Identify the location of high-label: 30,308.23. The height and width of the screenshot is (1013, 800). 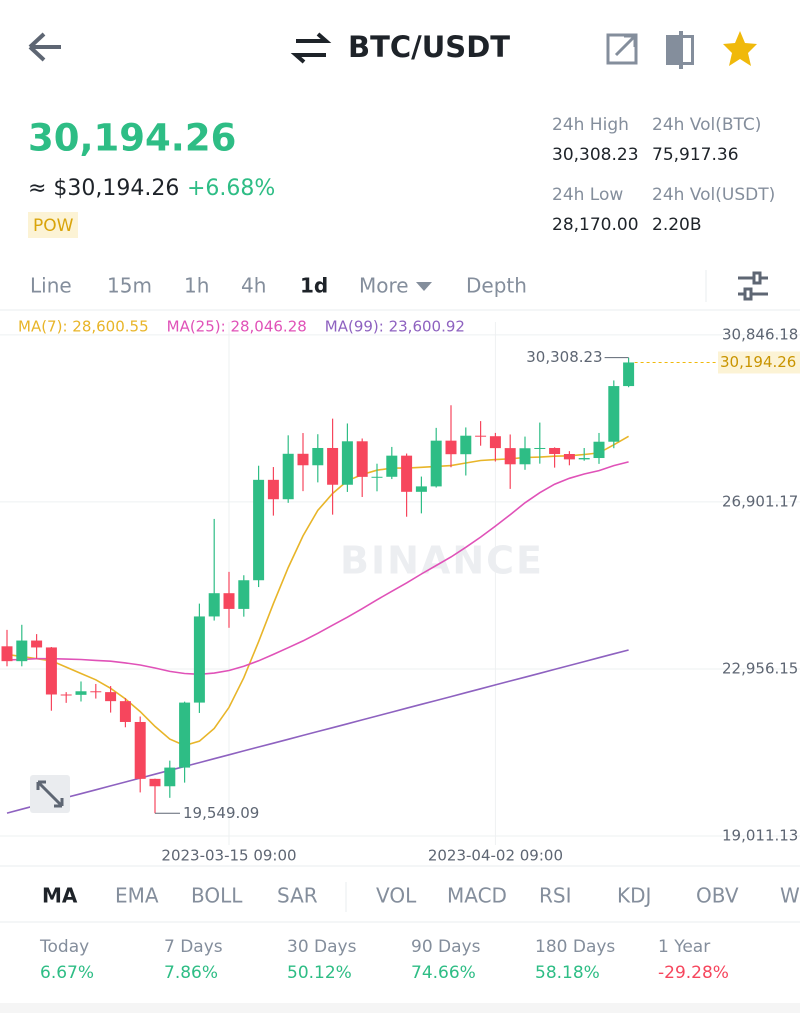
(564, 357).